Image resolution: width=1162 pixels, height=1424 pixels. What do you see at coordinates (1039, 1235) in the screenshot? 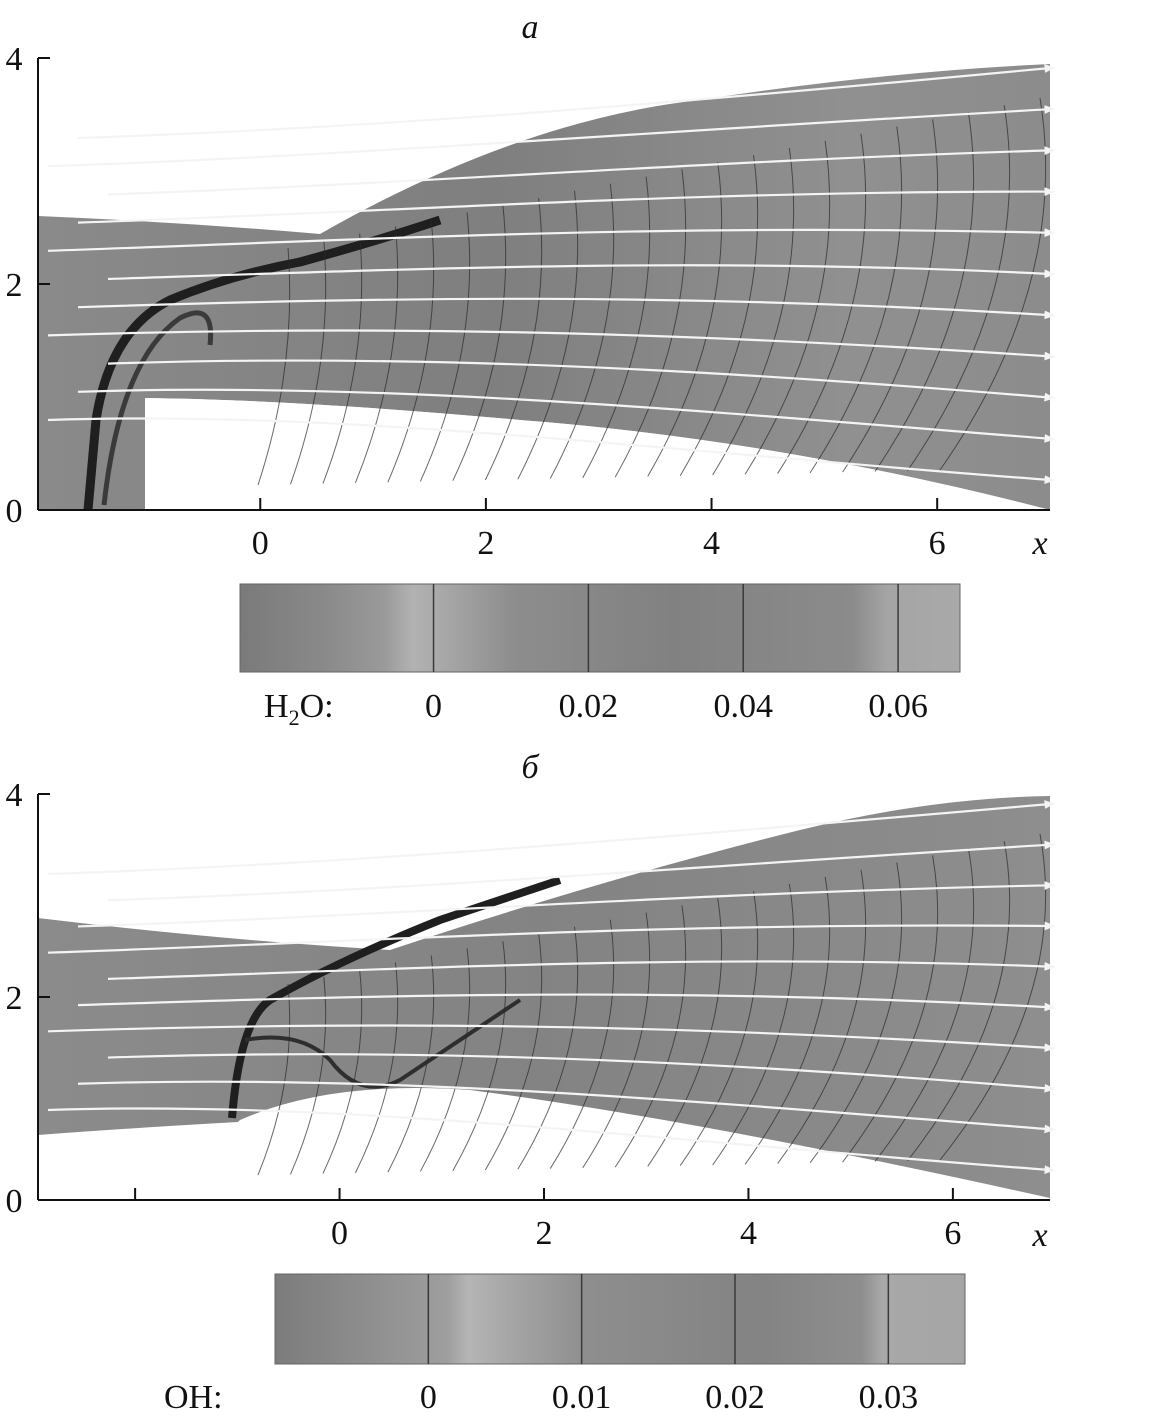
I see `panel-b-x-axis-label: x` at bounding box center [1039, 1235].